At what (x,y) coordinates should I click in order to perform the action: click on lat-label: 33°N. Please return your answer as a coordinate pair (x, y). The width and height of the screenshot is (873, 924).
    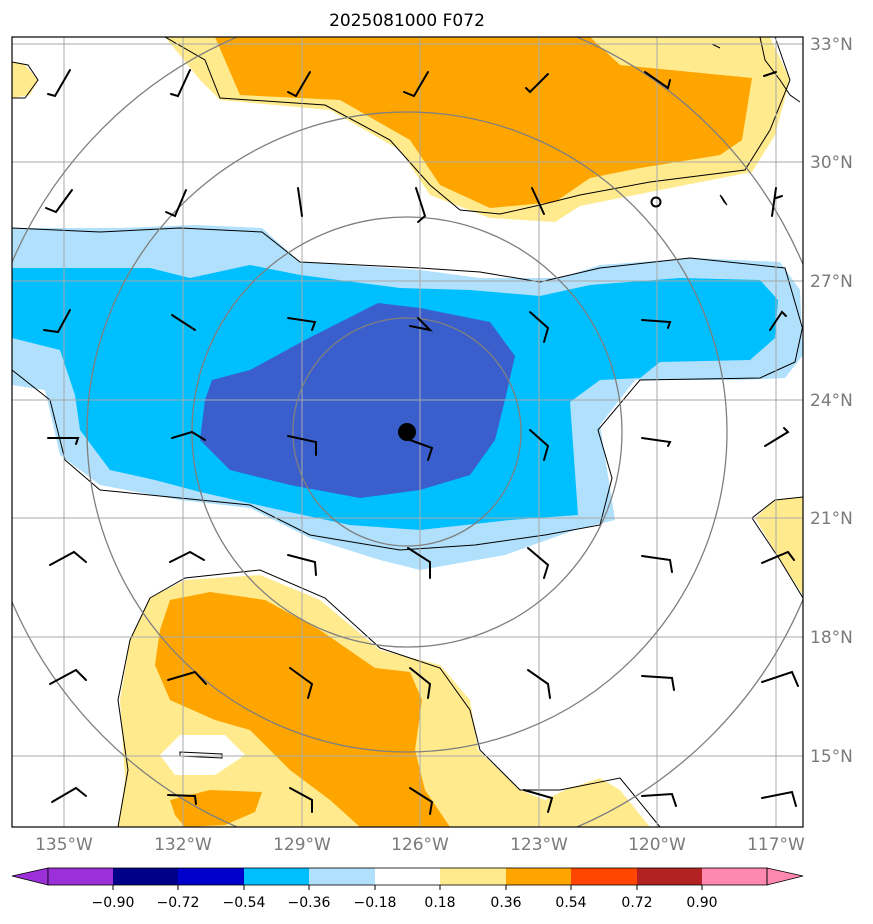
    Looking at the image, I should click on (831, 45).